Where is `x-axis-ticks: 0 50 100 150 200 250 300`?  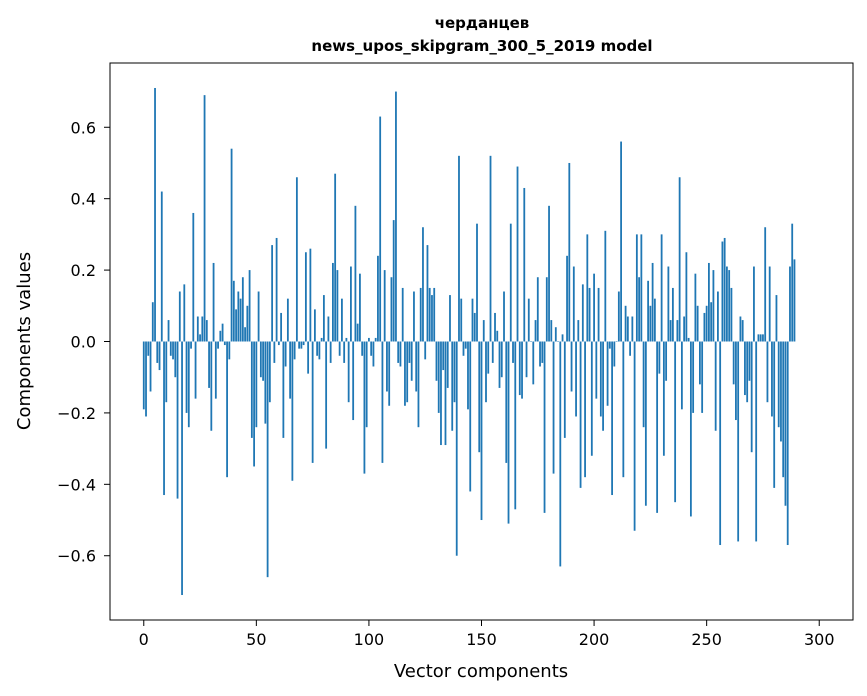 x-axis-ticks: 0 50 100 150 200 250 300 is located at coordinates (487, 634).